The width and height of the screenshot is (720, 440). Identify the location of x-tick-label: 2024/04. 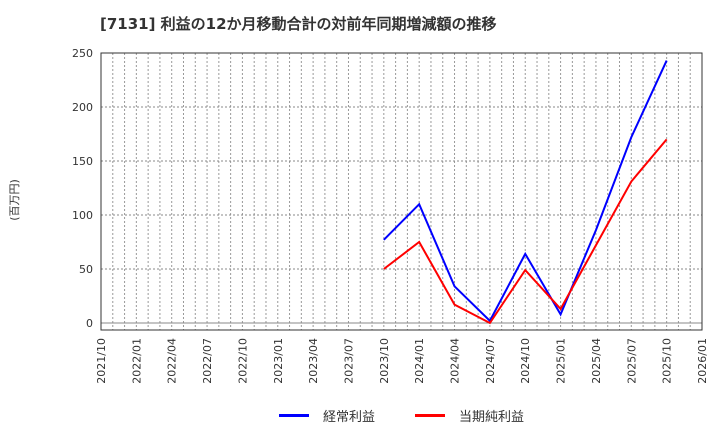
(455, 361).